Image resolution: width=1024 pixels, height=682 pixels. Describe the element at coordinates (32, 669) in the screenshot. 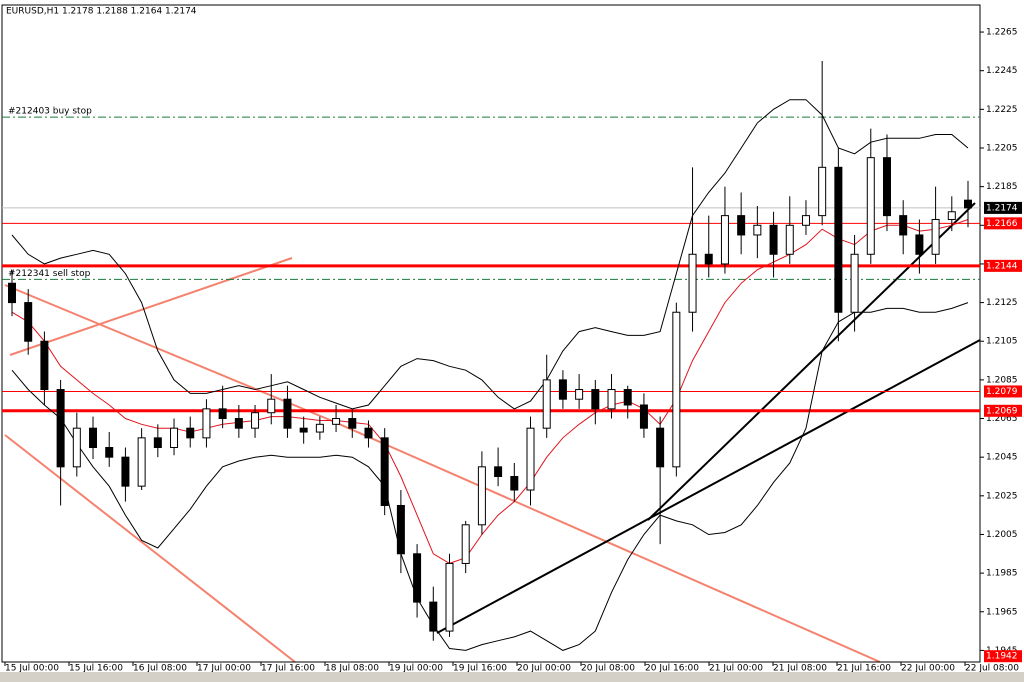

I see `x-tick-label: 15 Jul 00:00` at that location.